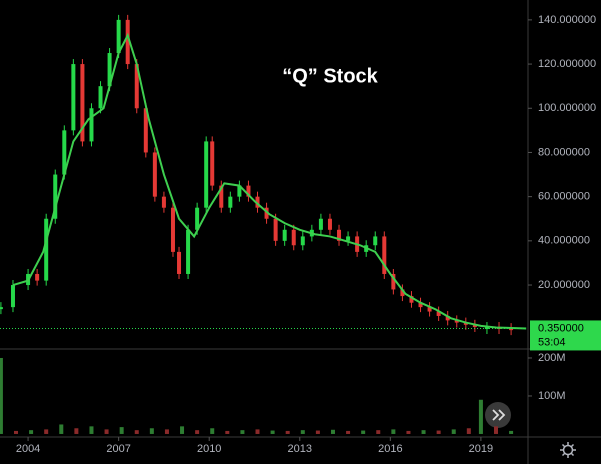  Describe the element at coordinates (564, 152) in the screenshot. I see `y-tick-label: 80.000000` at that location.